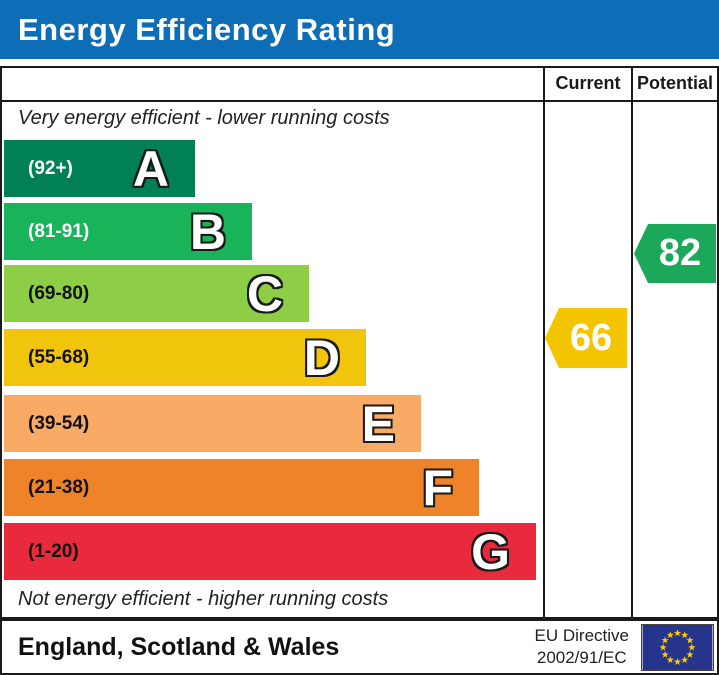  Describe the element at coordinates (207, 231) in the screenshot. I see `band-b-letter: B` at that location.